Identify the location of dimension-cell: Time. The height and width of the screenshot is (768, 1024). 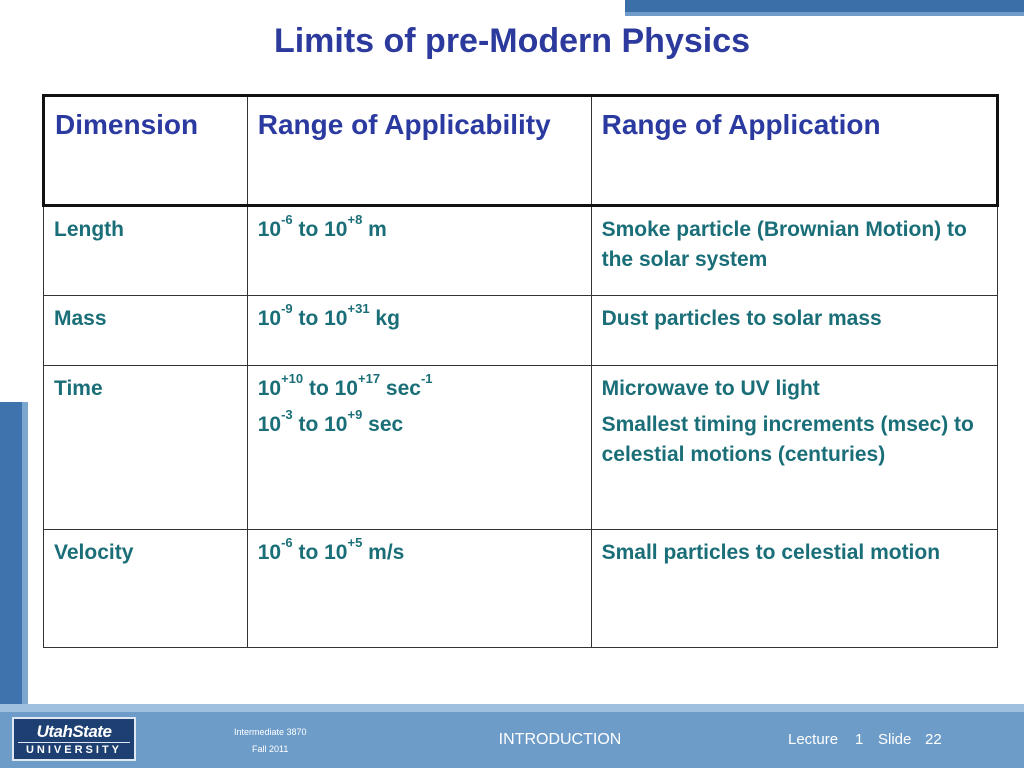
(145, 447).